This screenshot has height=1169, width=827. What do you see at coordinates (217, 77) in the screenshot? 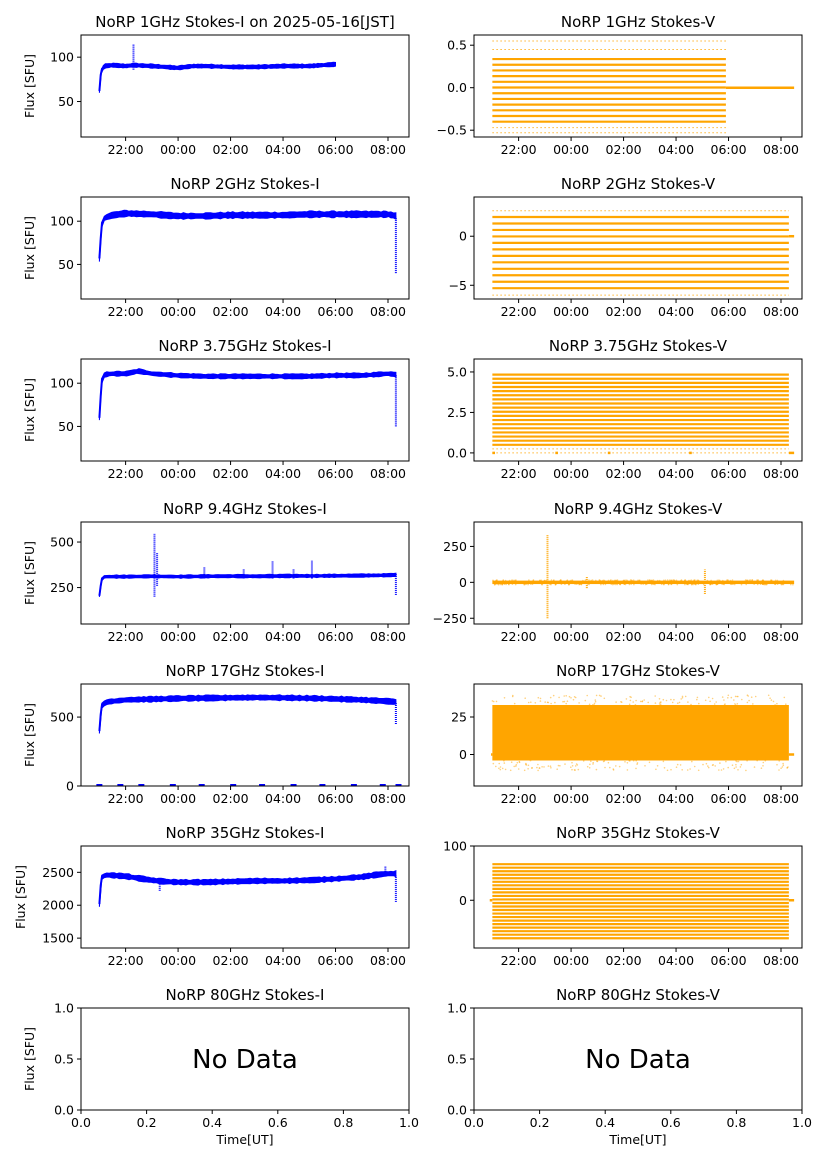
I see `series-line` at bounding box center [217, 77].